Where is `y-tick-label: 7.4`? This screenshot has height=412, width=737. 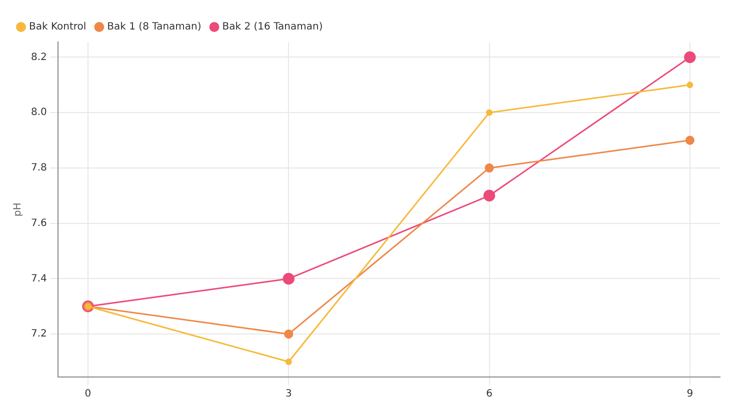
y-tick-label: 7.4 is located at coordinates (38, 278).